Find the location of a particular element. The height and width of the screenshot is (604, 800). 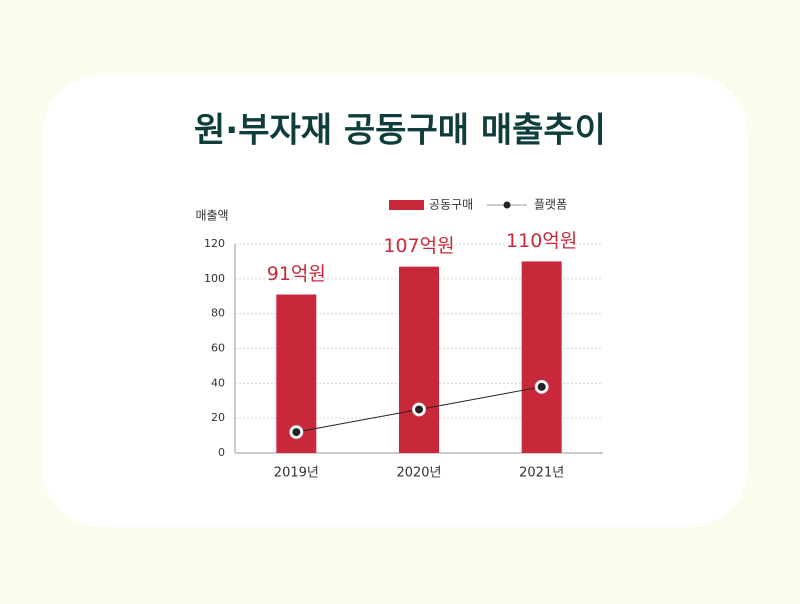

legend-swatch is located at coordinates (406, 205).